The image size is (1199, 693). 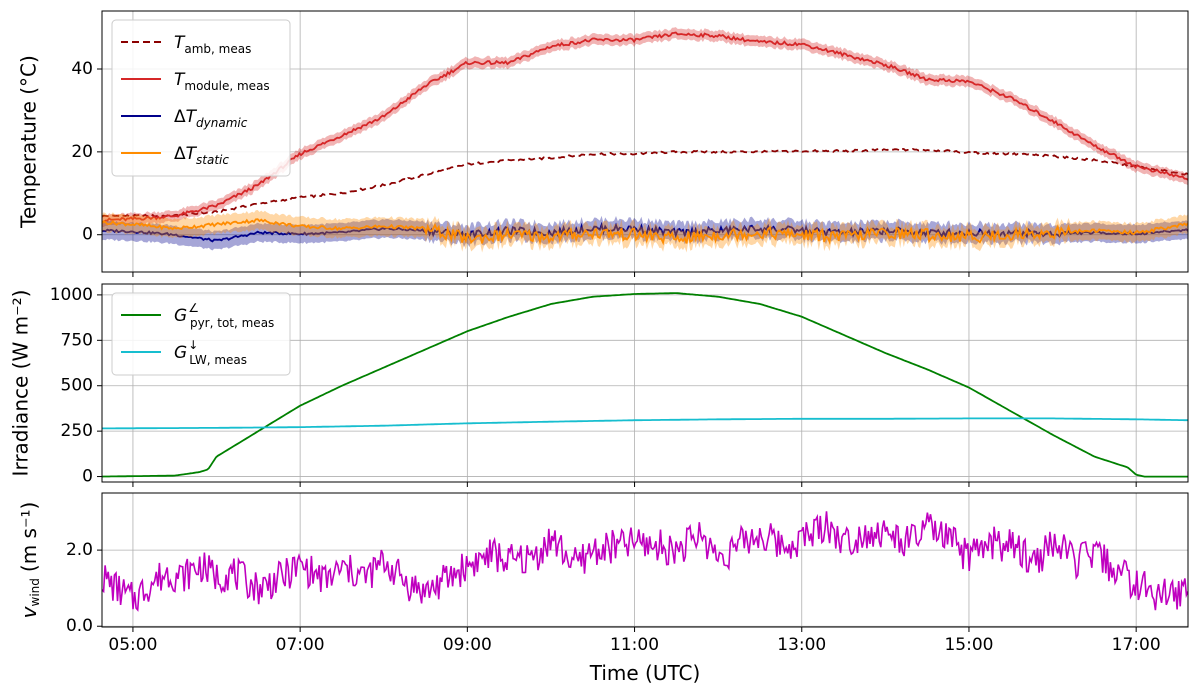 What do you see at coordinates (35, 592) in the screenshot?
I see `wind-y-label-sub: wind` at bounding box center [35, 592].